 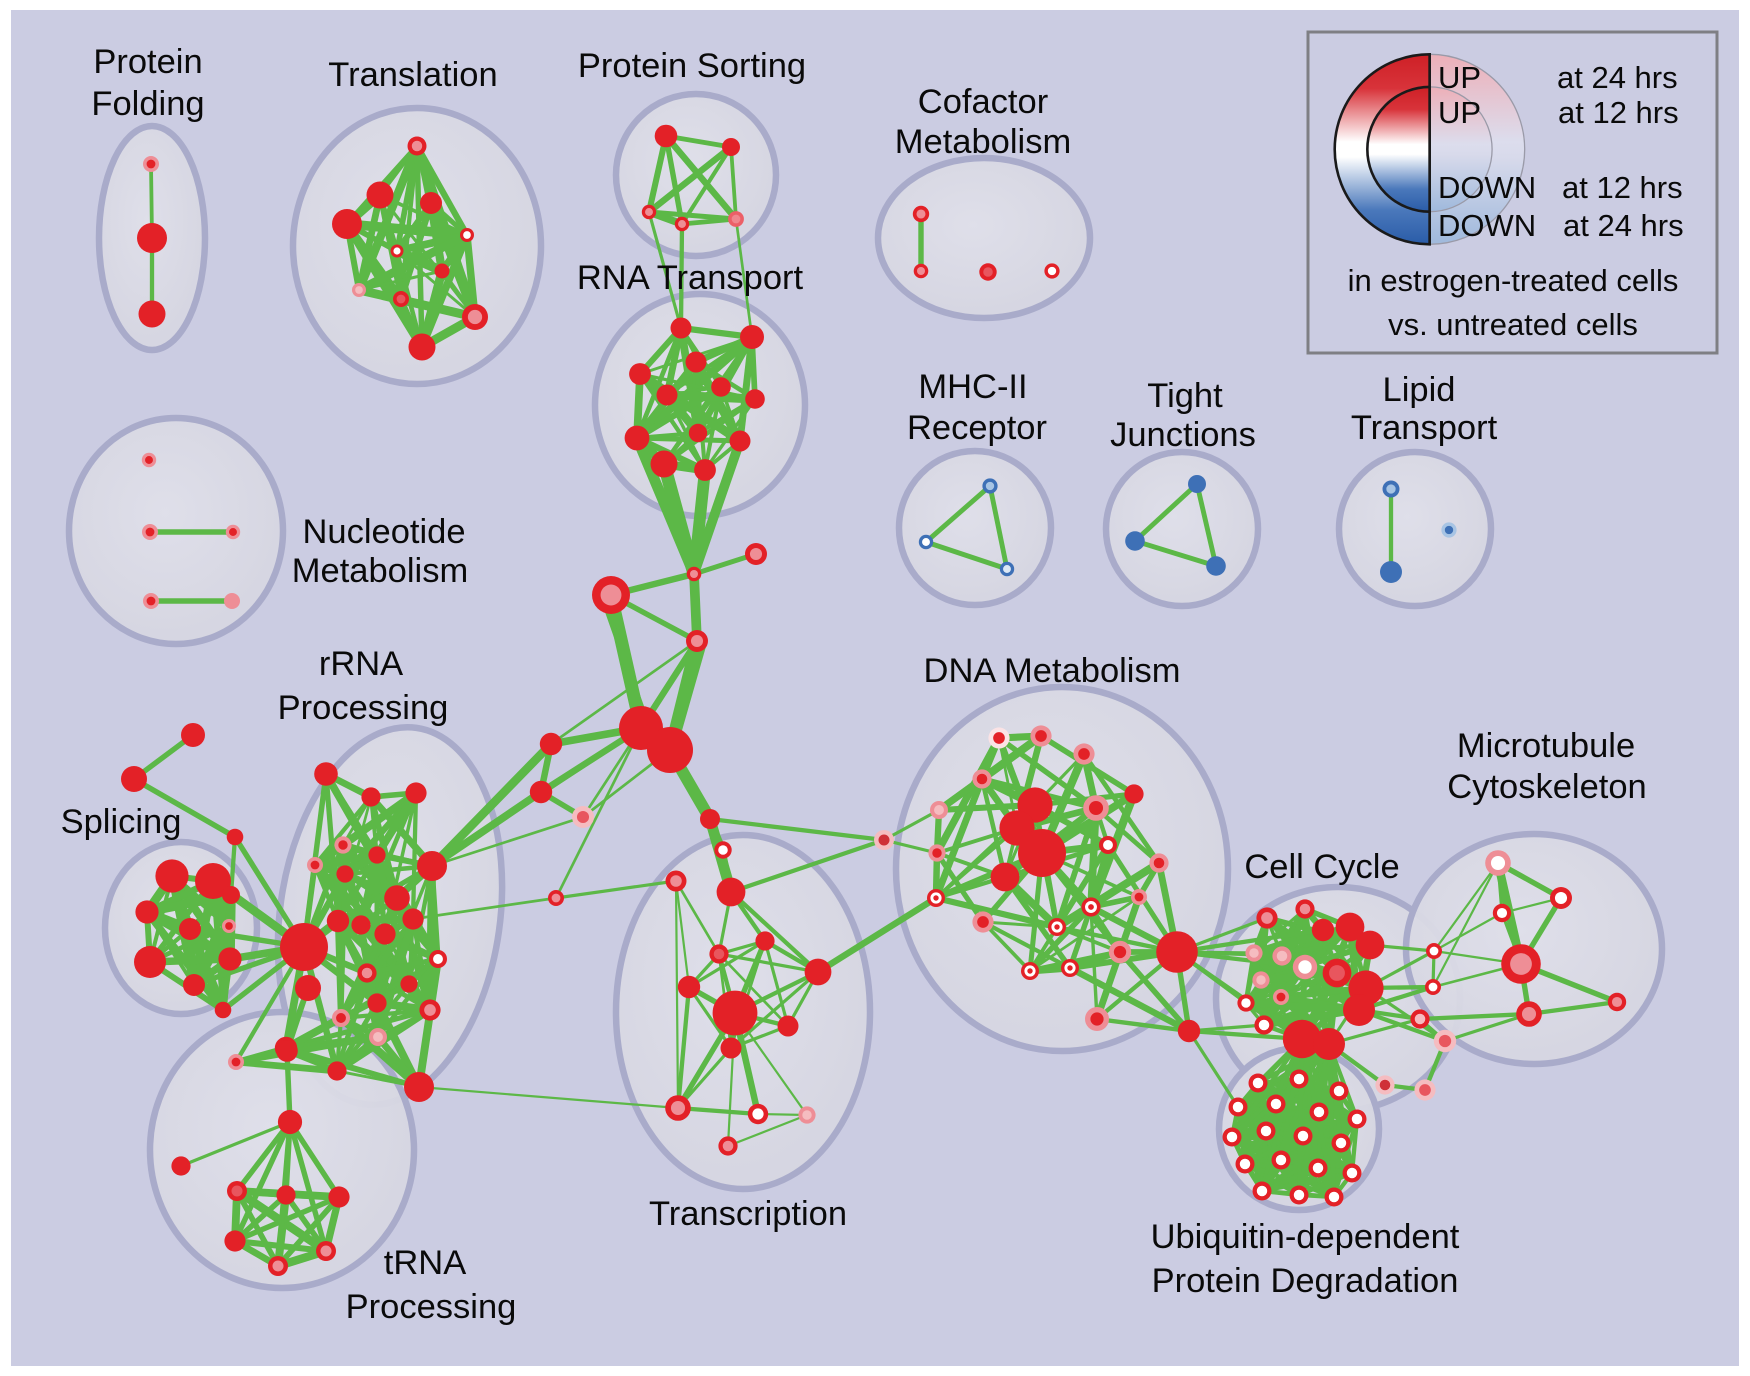 What do you see at coordinates (983, 102) in the screenshot?
I see `svg-text: Cofactor` at bounding box center [983, 102].